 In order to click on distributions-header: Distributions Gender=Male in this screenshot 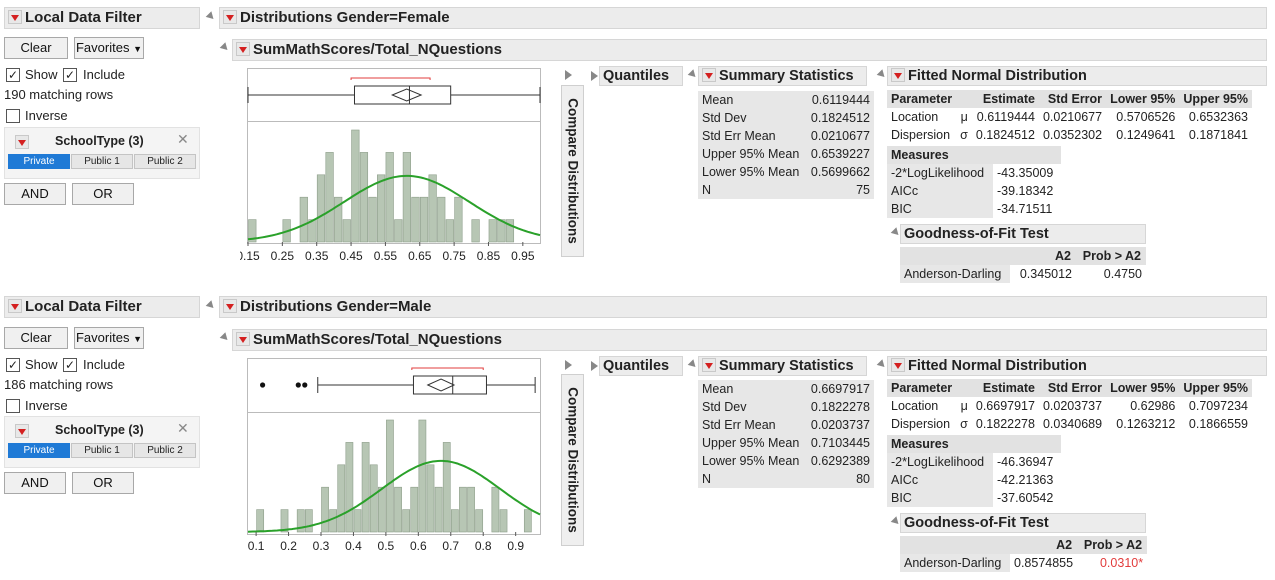, I will do `click(743, 307)`.